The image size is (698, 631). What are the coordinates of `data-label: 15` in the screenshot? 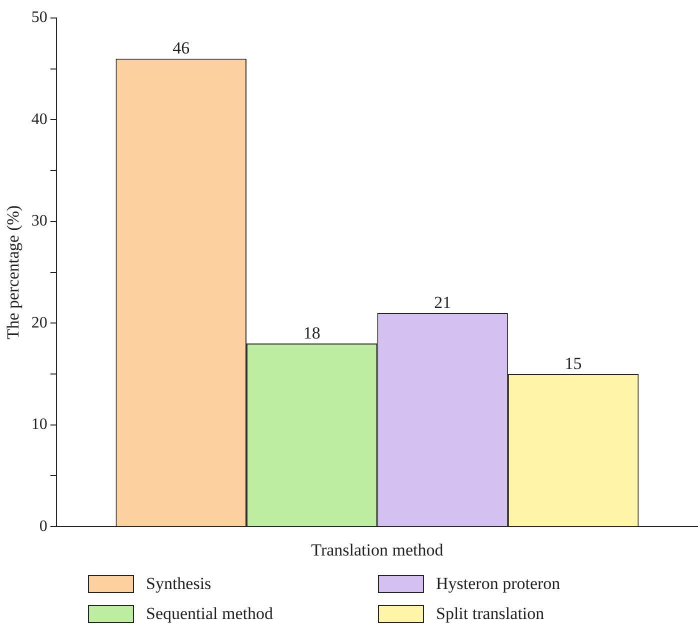 It's located at (573, 363).